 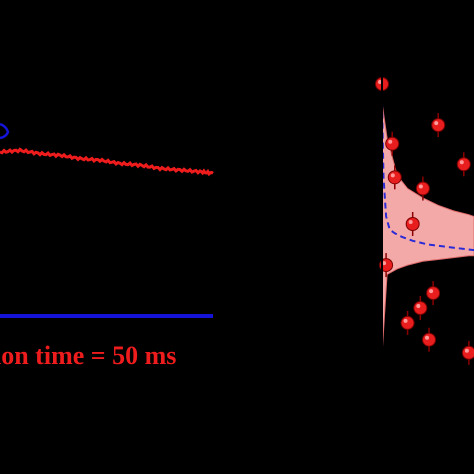 What do you see at coordinates (5, 131) in the screenshot?
I see `blue-marker-fragment` at bounding box center [5, 131].